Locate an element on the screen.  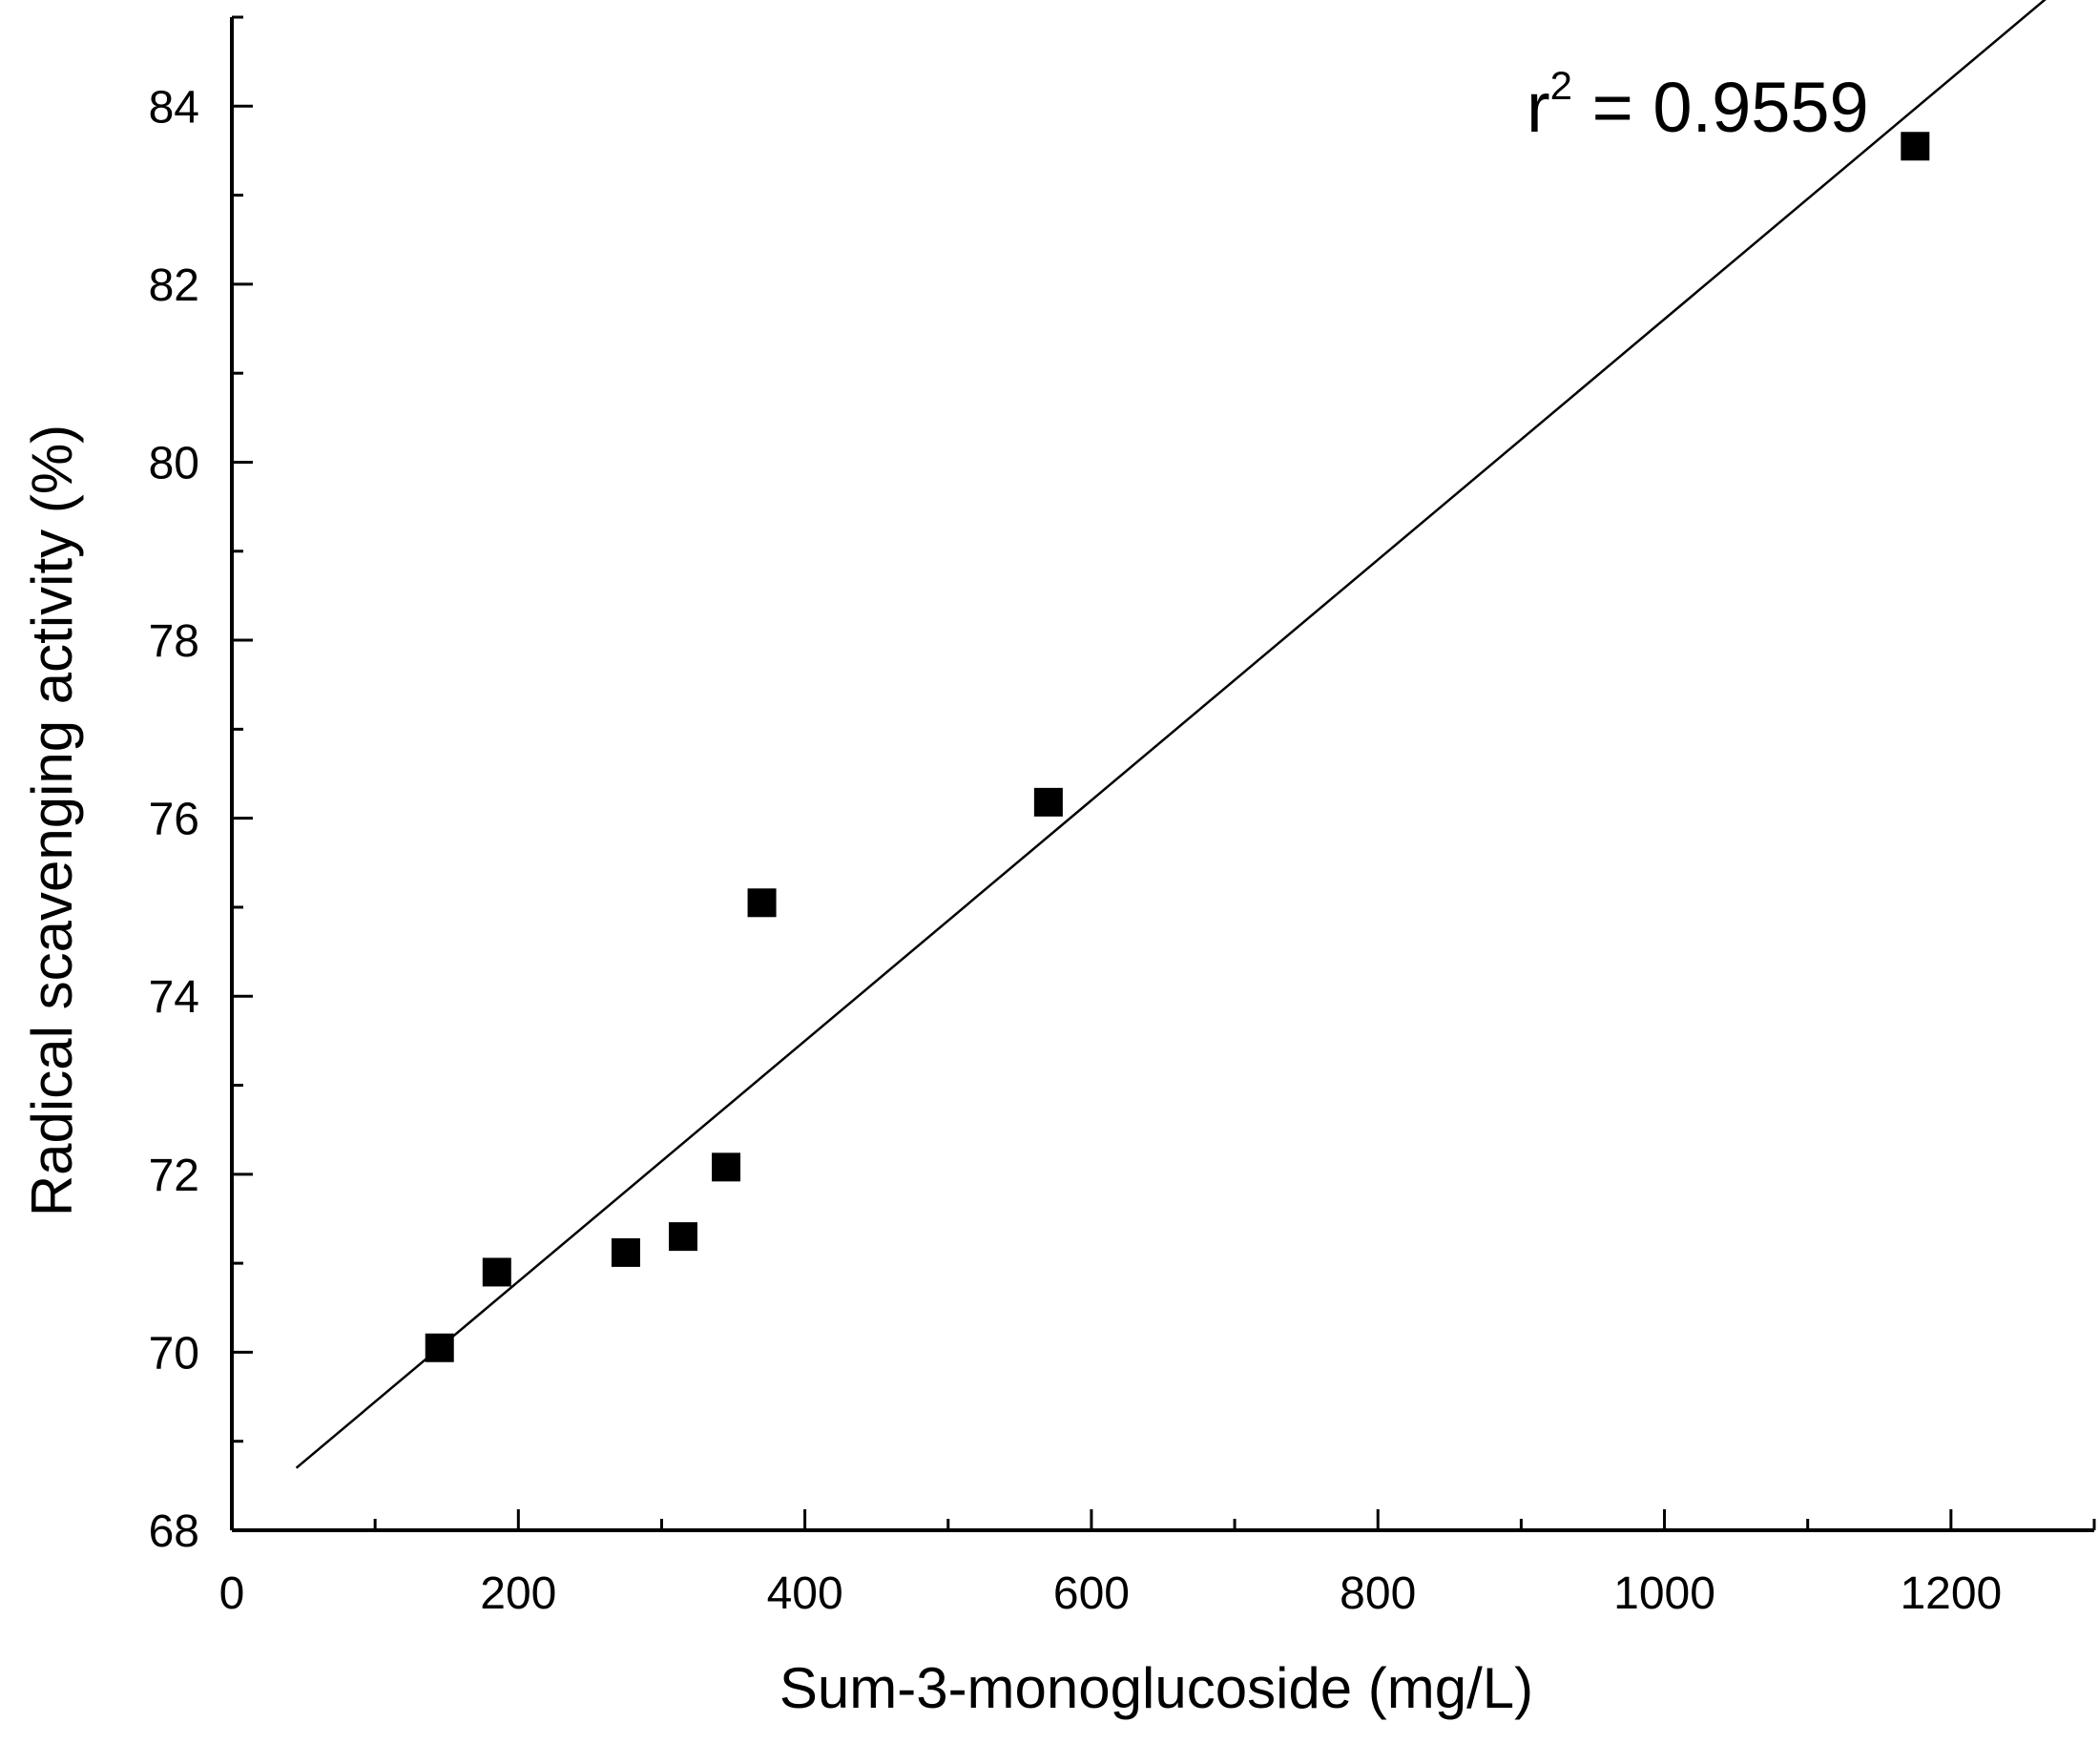
x-tick-label: 600 is located at coordinates (1091, 1593).